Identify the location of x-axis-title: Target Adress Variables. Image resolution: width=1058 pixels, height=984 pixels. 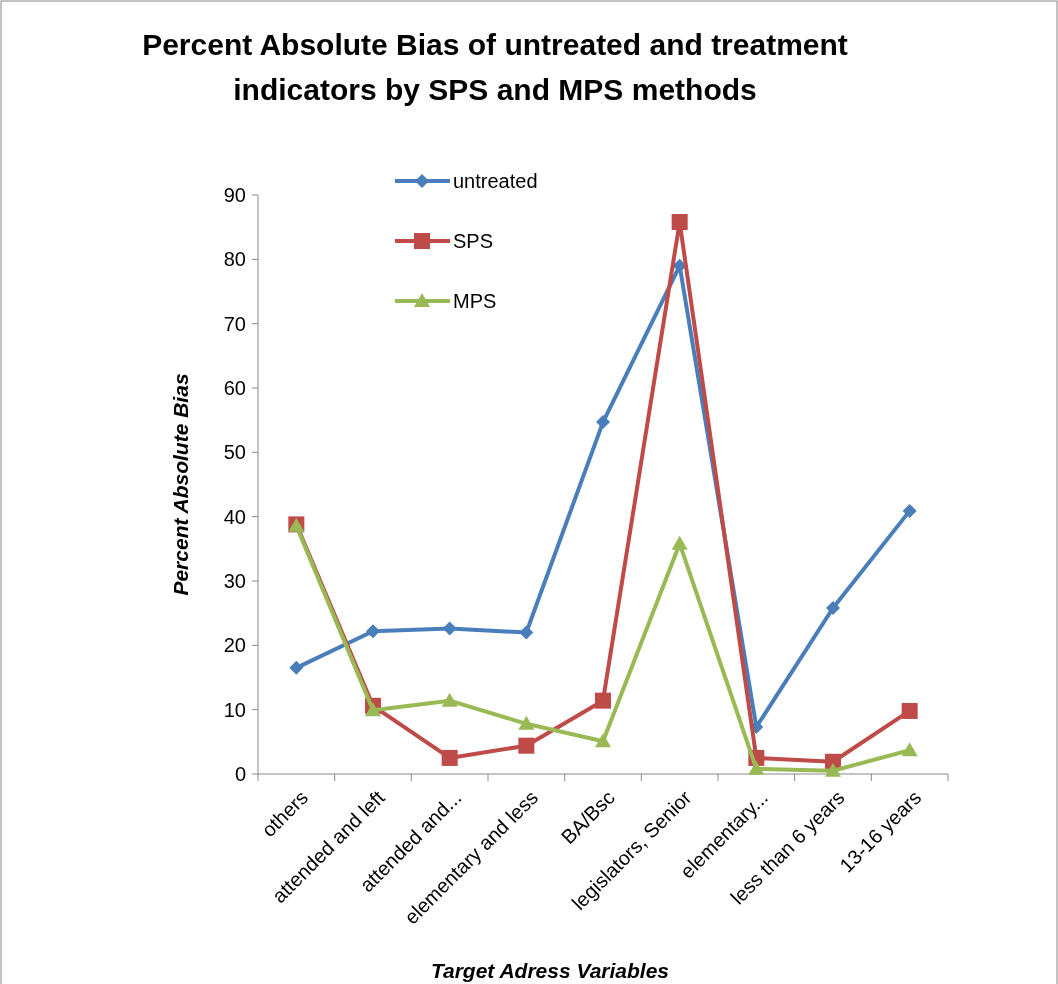
(550, 970).